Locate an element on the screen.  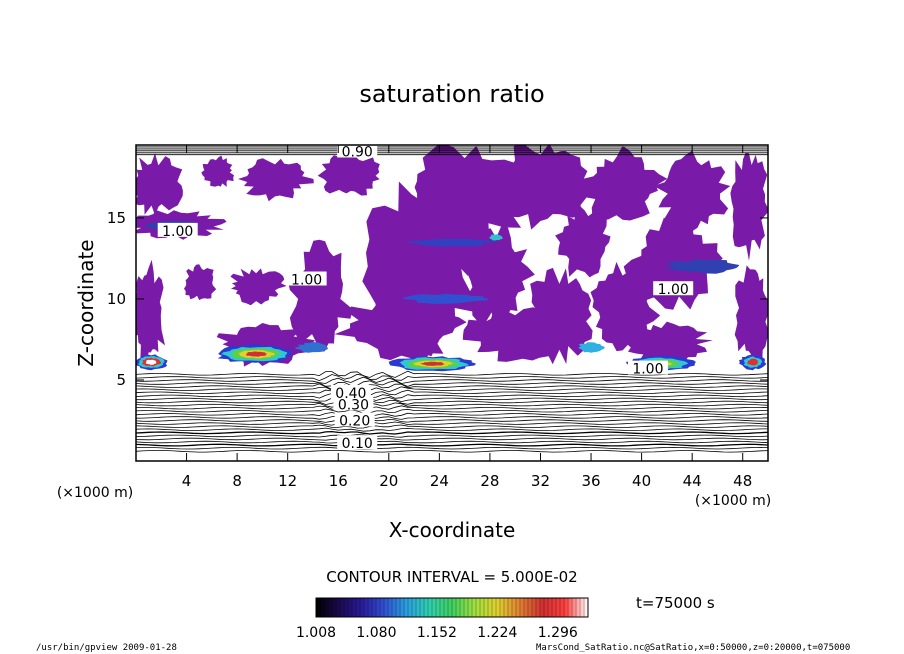
colorbar-tick-label: 1.224 is located at coordinates (497, 633).